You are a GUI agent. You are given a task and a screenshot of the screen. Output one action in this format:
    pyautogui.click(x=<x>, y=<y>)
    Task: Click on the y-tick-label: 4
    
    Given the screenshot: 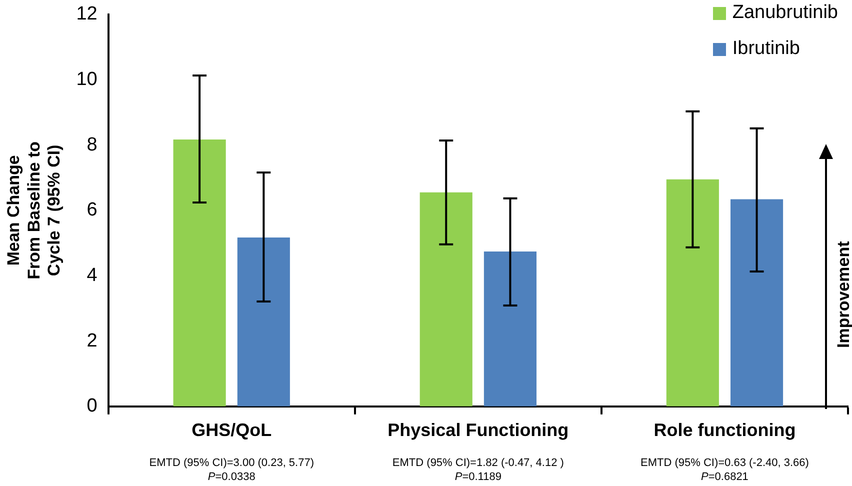 What is the action you would take?
    pyautogui.click(x=92, y=275)
    